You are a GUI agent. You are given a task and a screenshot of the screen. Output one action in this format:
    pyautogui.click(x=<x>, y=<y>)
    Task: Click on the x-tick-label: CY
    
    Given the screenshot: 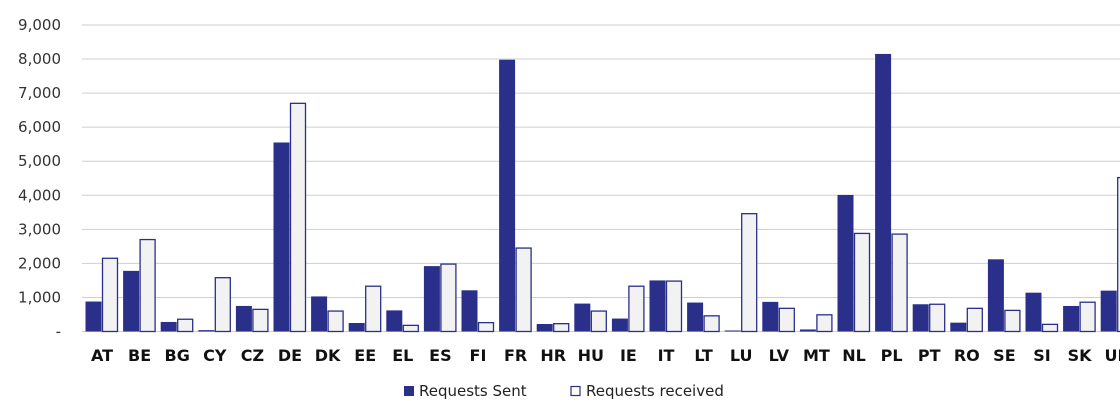 What is the action you would take?
    pyautogui.click(x=215, y=355)
    